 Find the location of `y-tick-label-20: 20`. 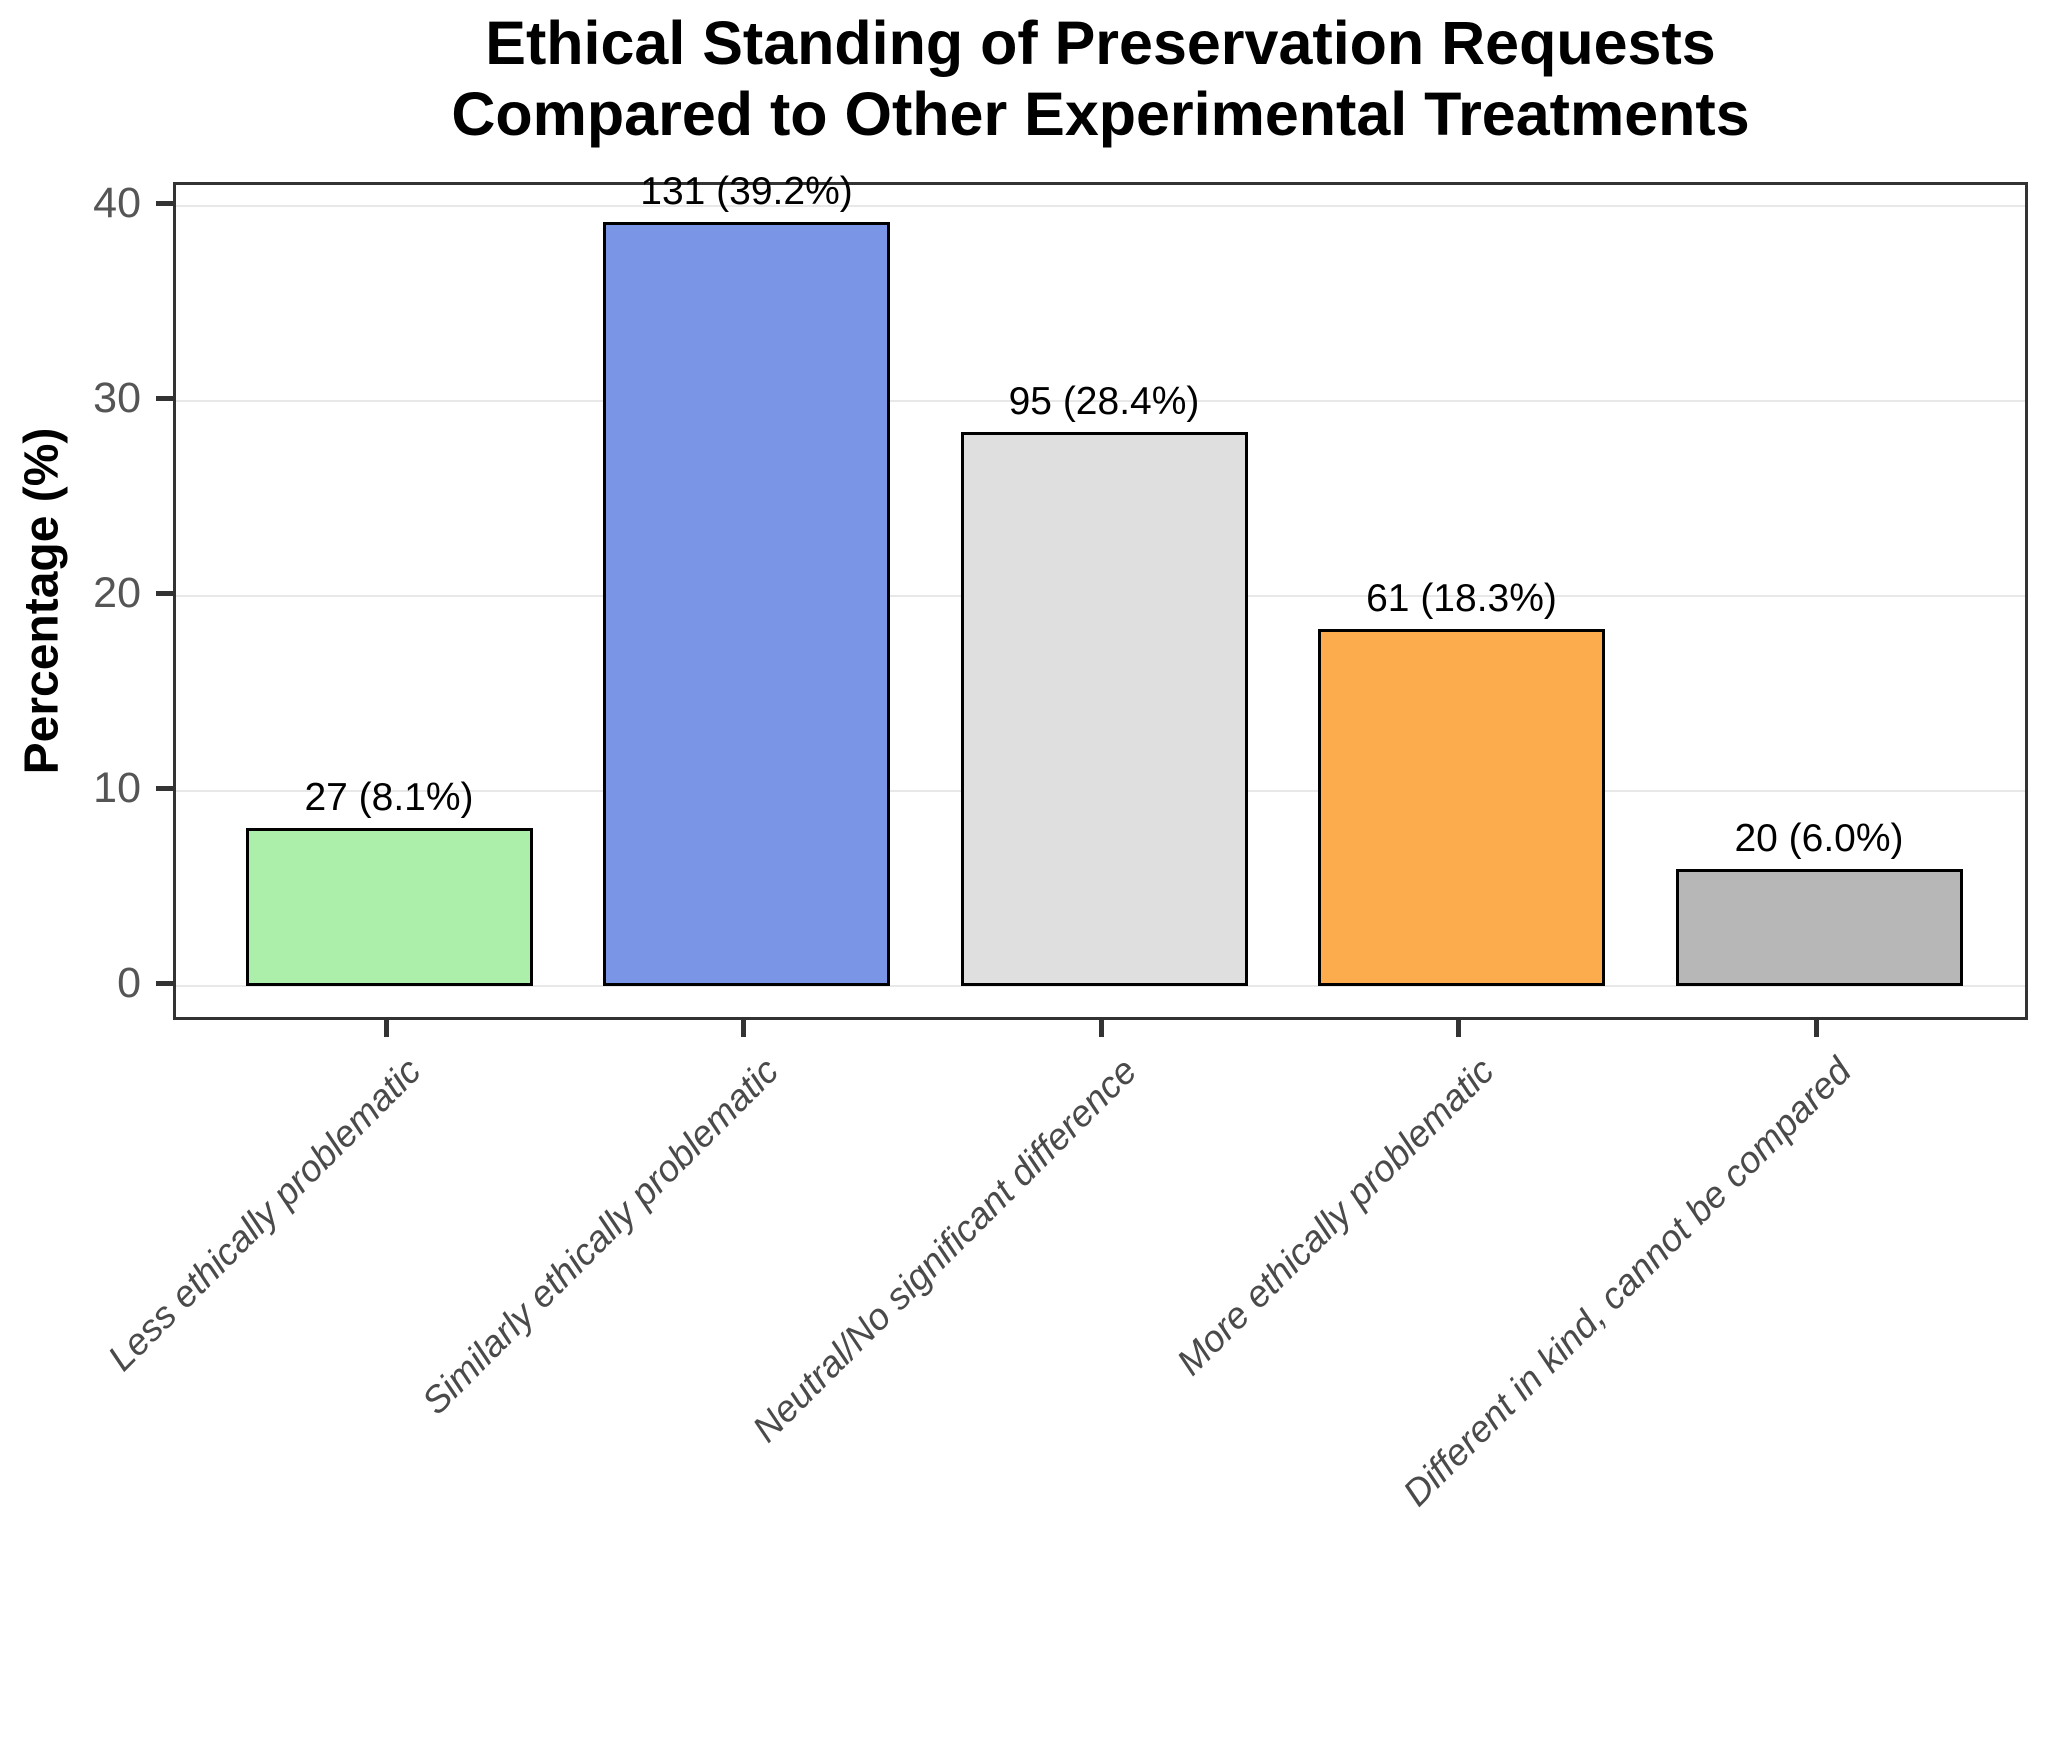

y-tick-label-20: 20 is located at coordinates (117, 593).